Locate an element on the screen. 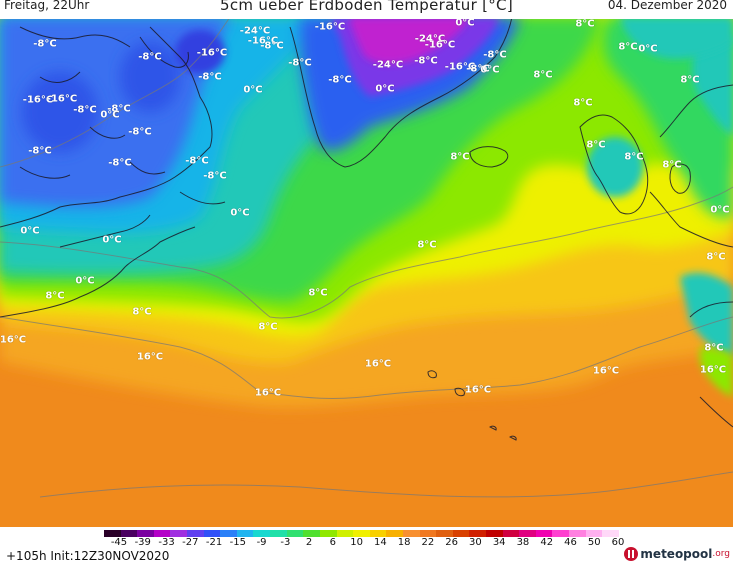  forecast-date: 04. Dezember 2020 is located at coordinates (667, 6).